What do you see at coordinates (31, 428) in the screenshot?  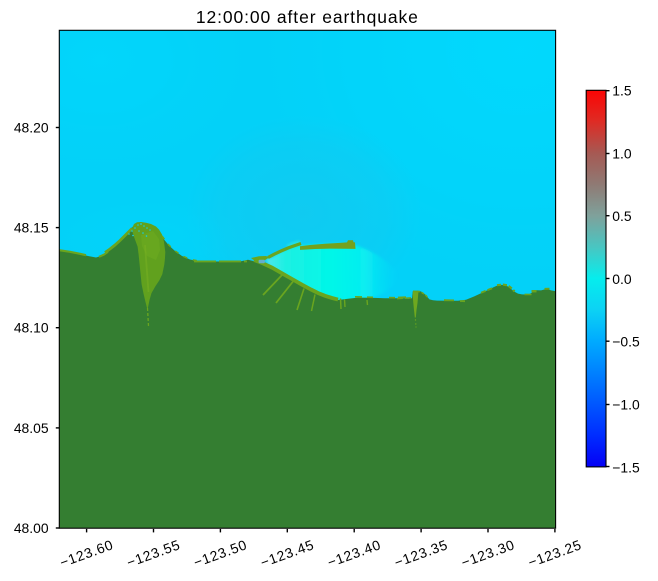 I see `svg-text: 48.05` at bounding box center [31, 428].